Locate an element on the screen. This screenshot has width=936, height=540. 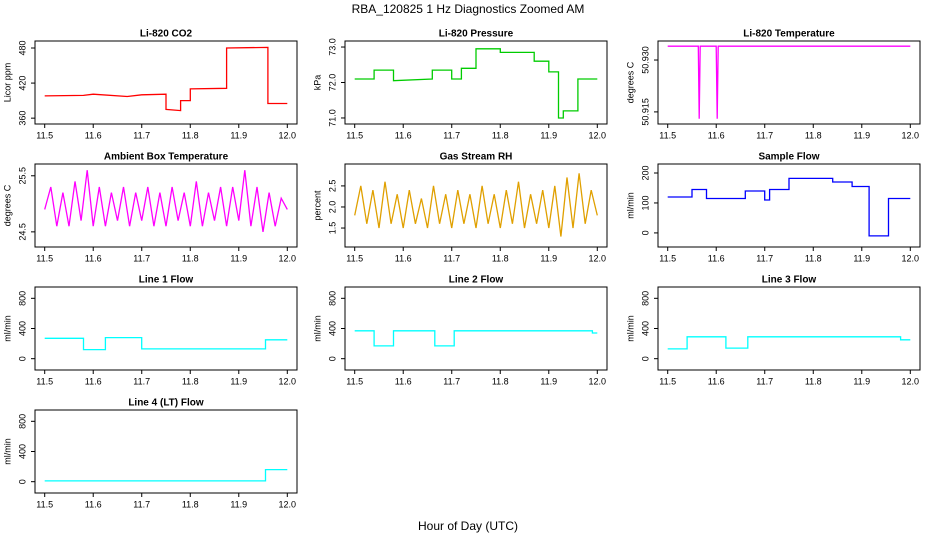
panel-title: Line 3 Flow is located at coordinates (789, 280).